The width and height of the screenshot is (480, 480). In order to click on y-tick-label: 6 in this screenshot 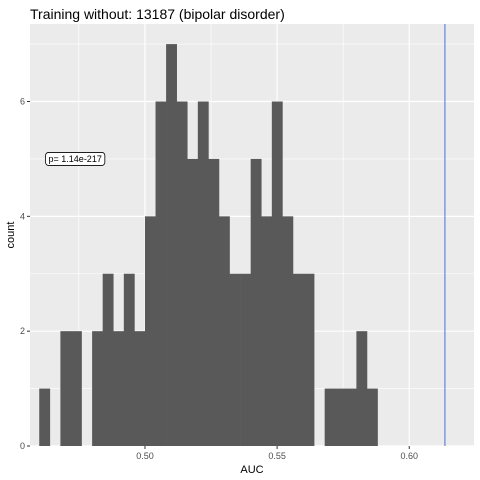, I will do `click(22, 102)`.